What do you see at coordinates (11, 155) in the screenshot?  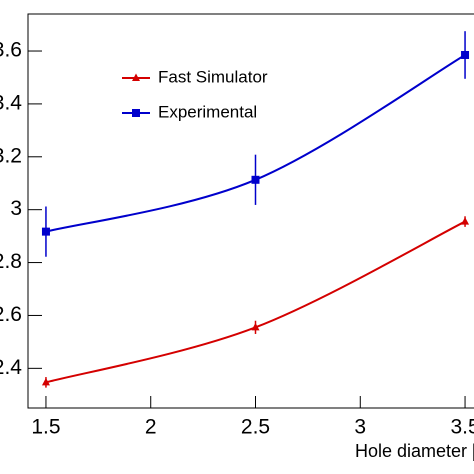 I see `y-tick-label: 3.2` at bounding box center [11, 155].